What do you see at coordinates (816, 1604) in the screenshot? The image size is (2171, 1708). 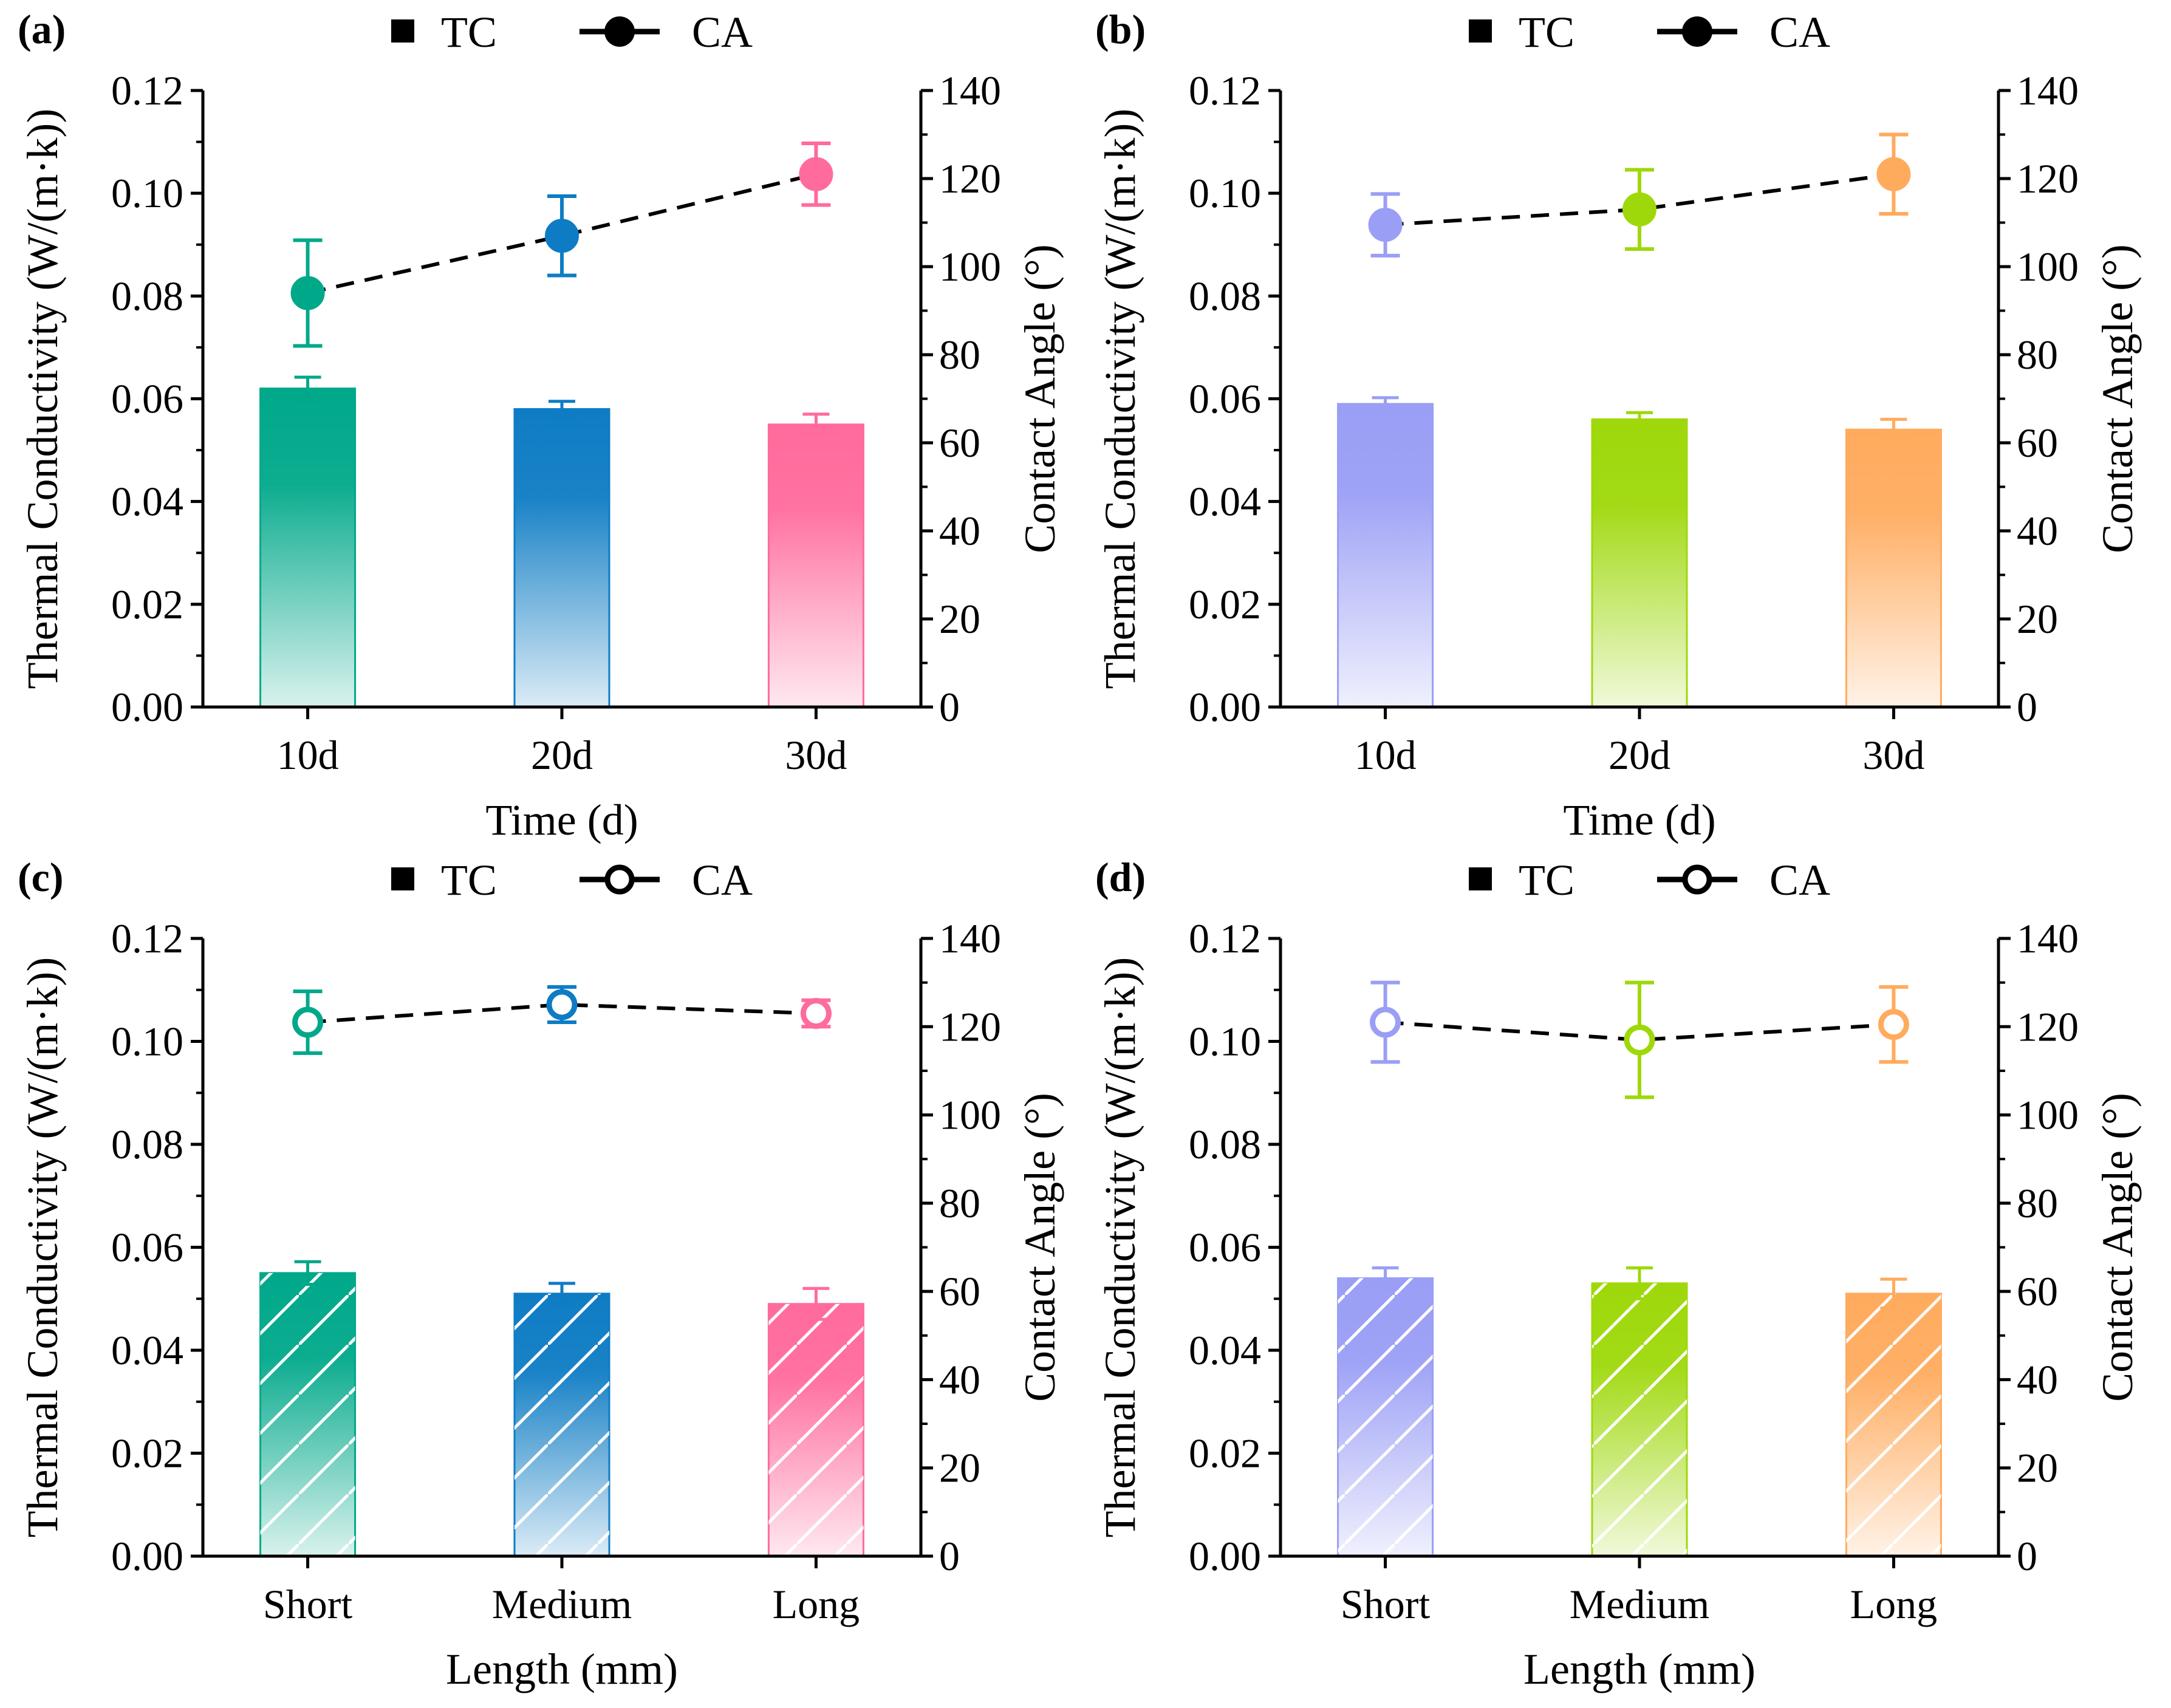 I see `x-tick-label: Long` at bounding box center [816, 1604].